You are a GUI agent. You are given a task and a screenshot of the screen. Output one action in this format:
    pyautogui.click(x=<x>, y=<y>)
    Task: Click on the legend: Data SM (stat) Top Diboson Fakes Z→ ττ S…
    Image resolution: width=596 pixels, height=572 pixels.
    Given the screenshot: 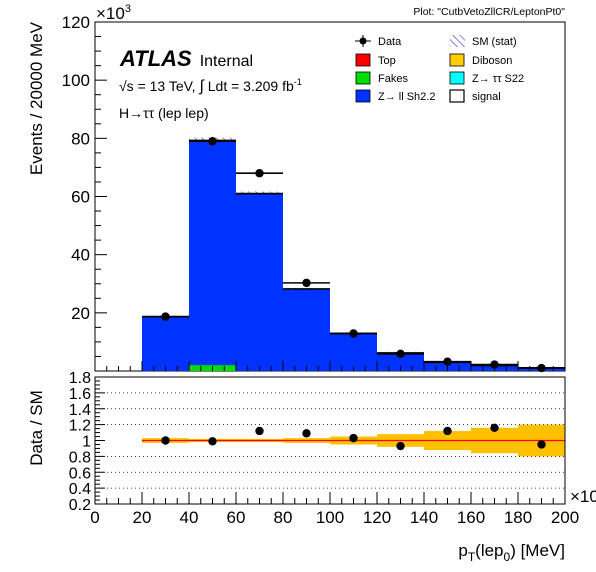 What is the action you would take?
    pyautogui.click(x=439, y=69)
    